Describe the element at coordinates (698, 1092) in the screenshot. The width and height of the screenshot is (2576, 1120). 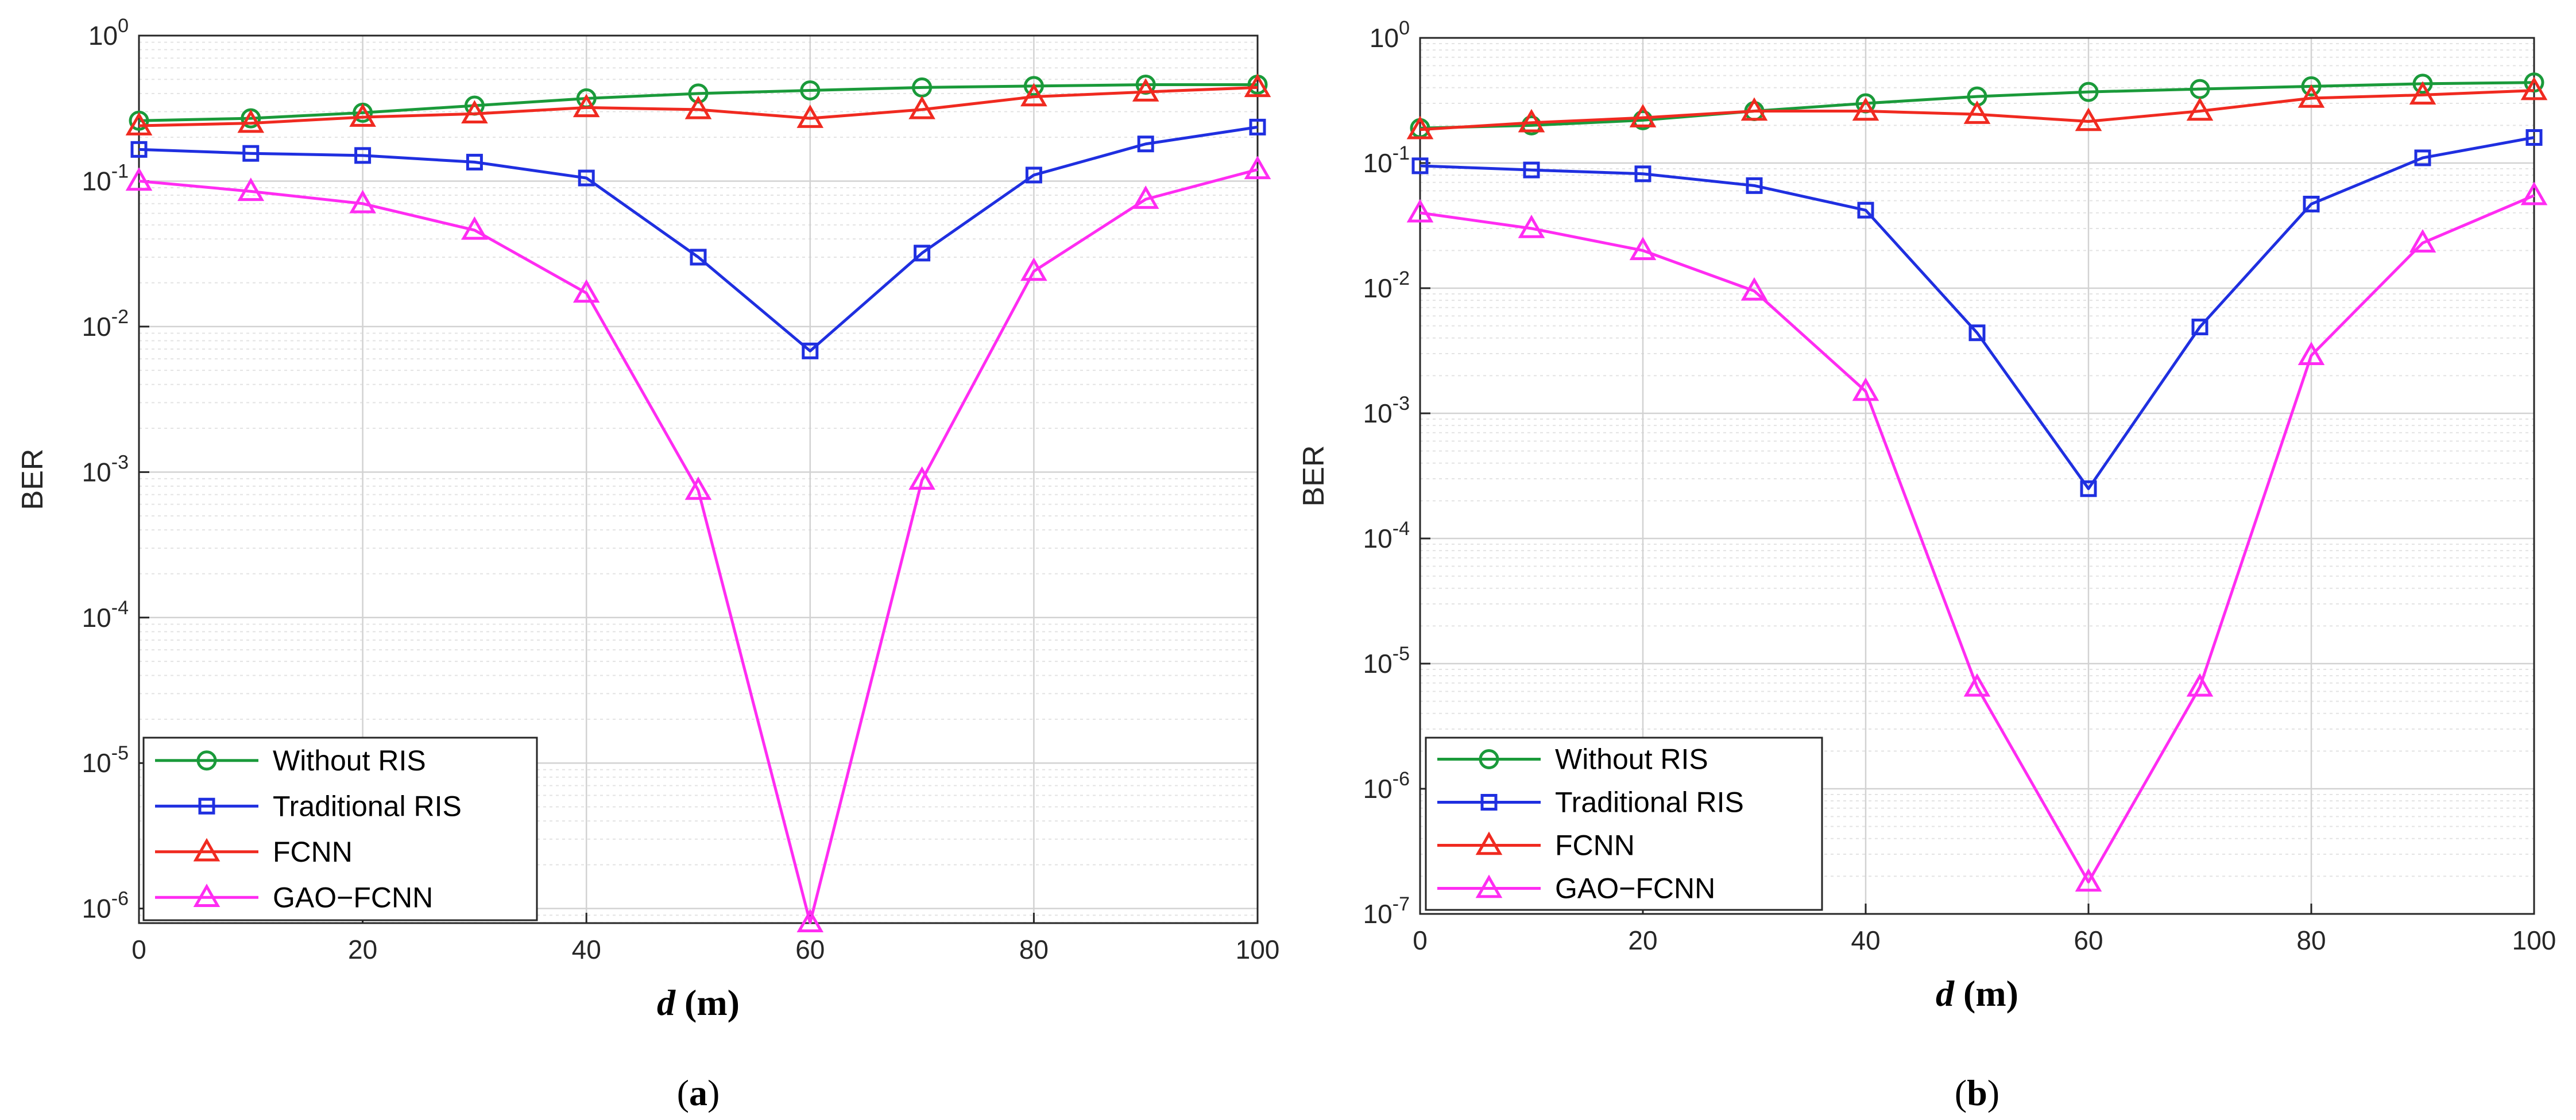
I see `panel-label: (a)` at that location.